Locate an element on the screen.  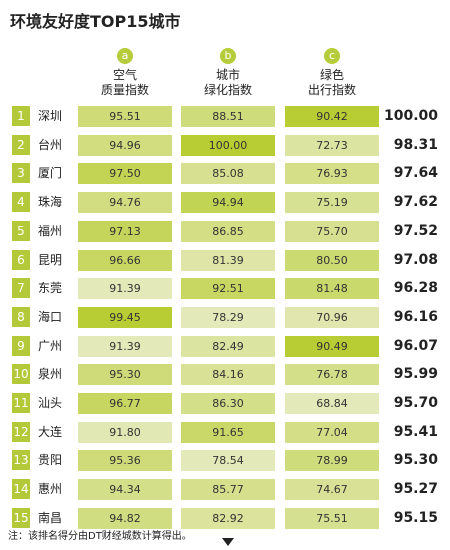
rank: 6 is located at coordinates (21, 259).